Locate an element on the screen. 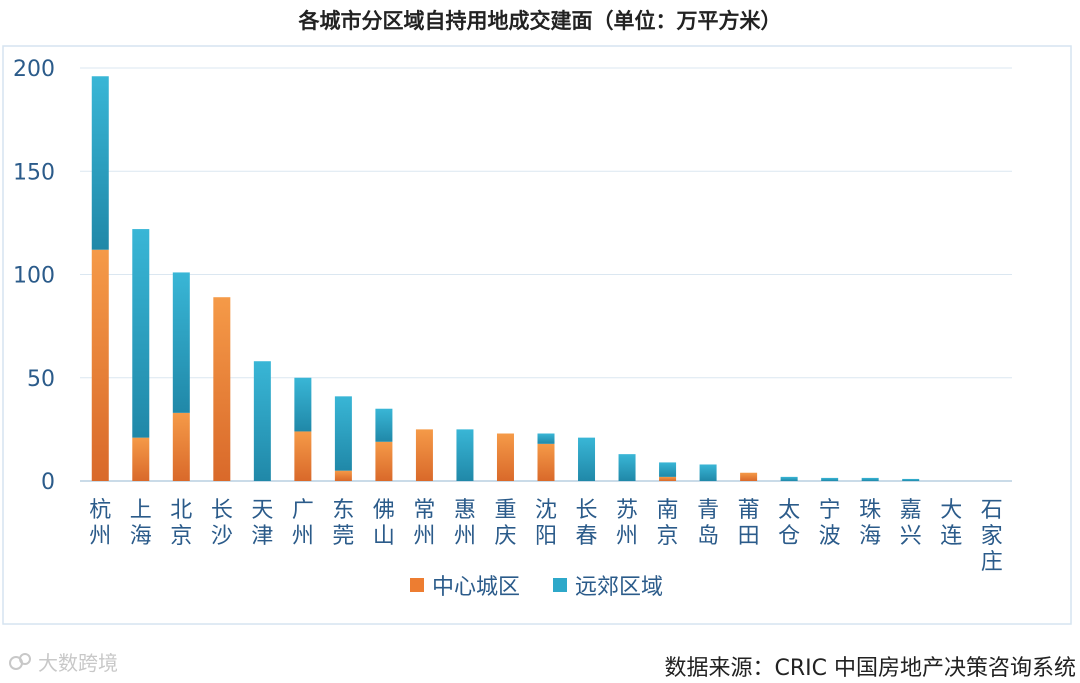 The width and height of the screenshot is (1080, 683). y-tick-label: 100 is located at coordinates (34, 276).